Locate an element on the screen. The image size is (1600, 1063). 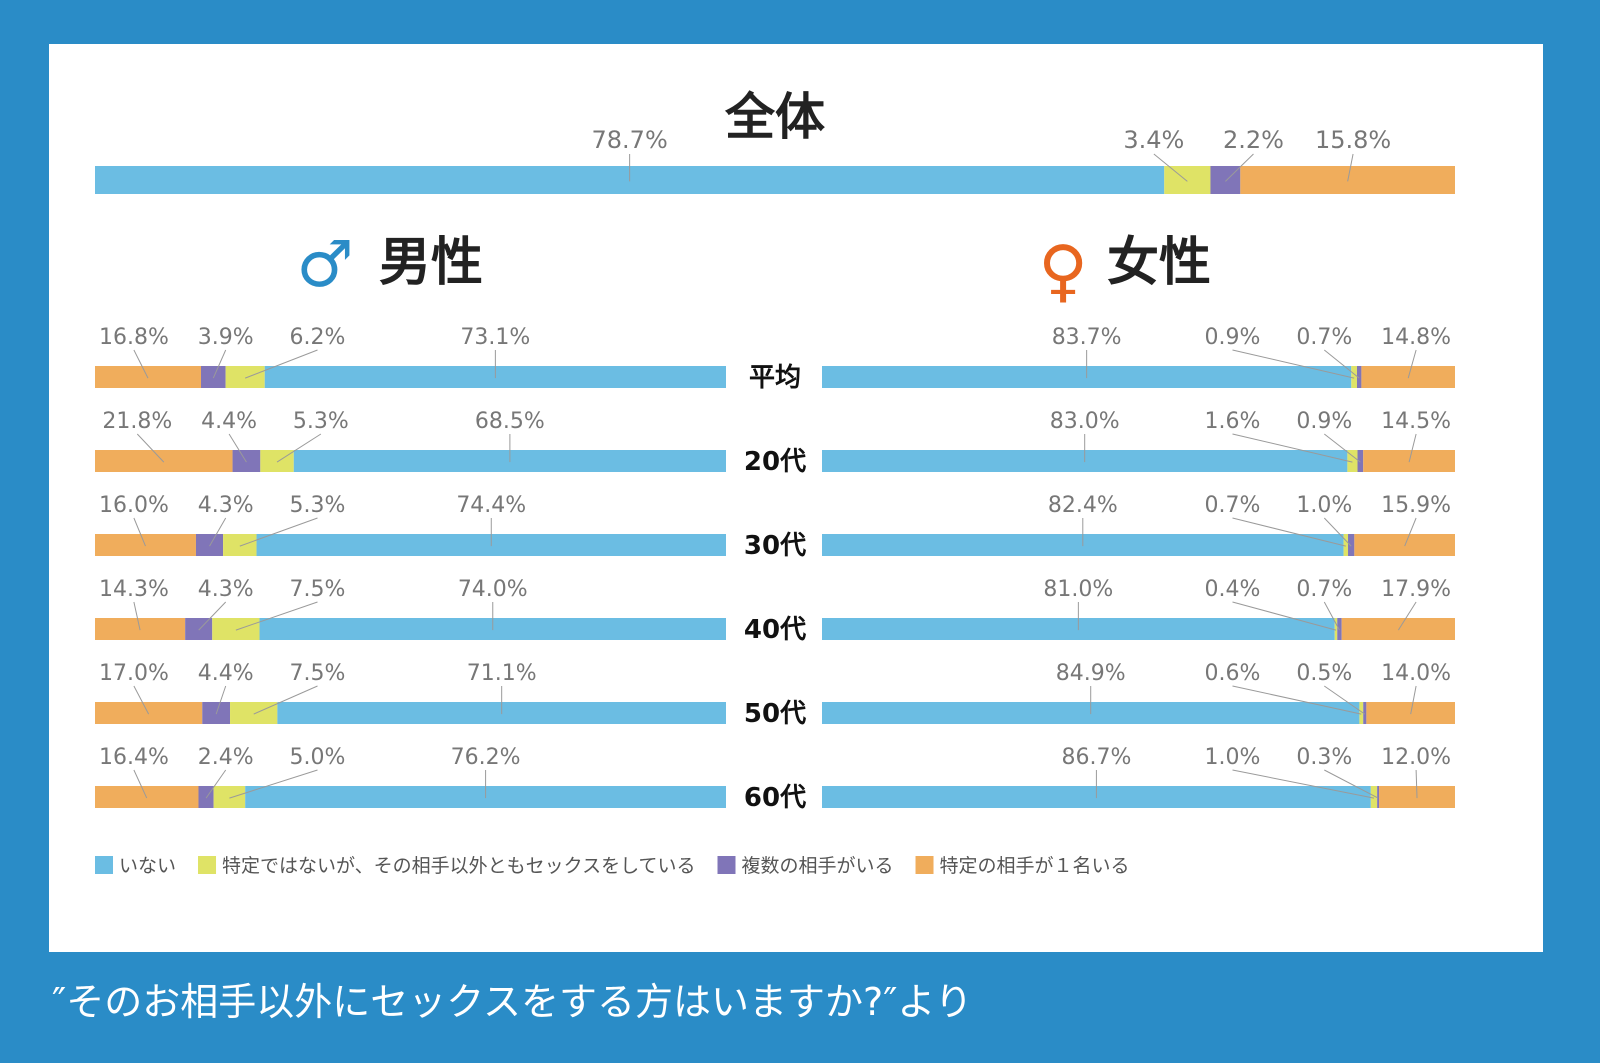
overall-leader-multiple is located at coordinates (1239, 167).